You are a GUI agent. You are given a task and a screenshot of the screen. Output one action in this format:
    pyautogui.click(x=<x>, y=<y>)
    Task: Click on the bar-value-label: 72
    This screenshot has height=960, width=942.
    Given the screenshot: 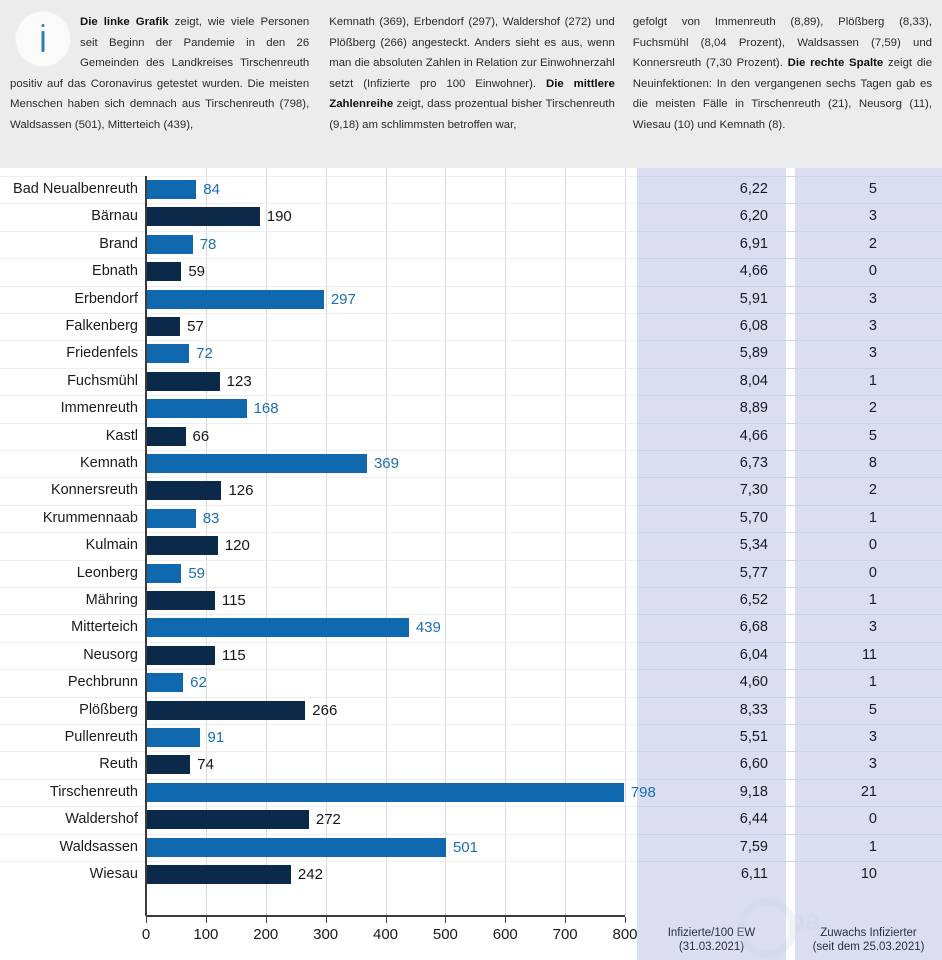 What is the action you would take?
    pyautogui.click(x=204, y=354)
    